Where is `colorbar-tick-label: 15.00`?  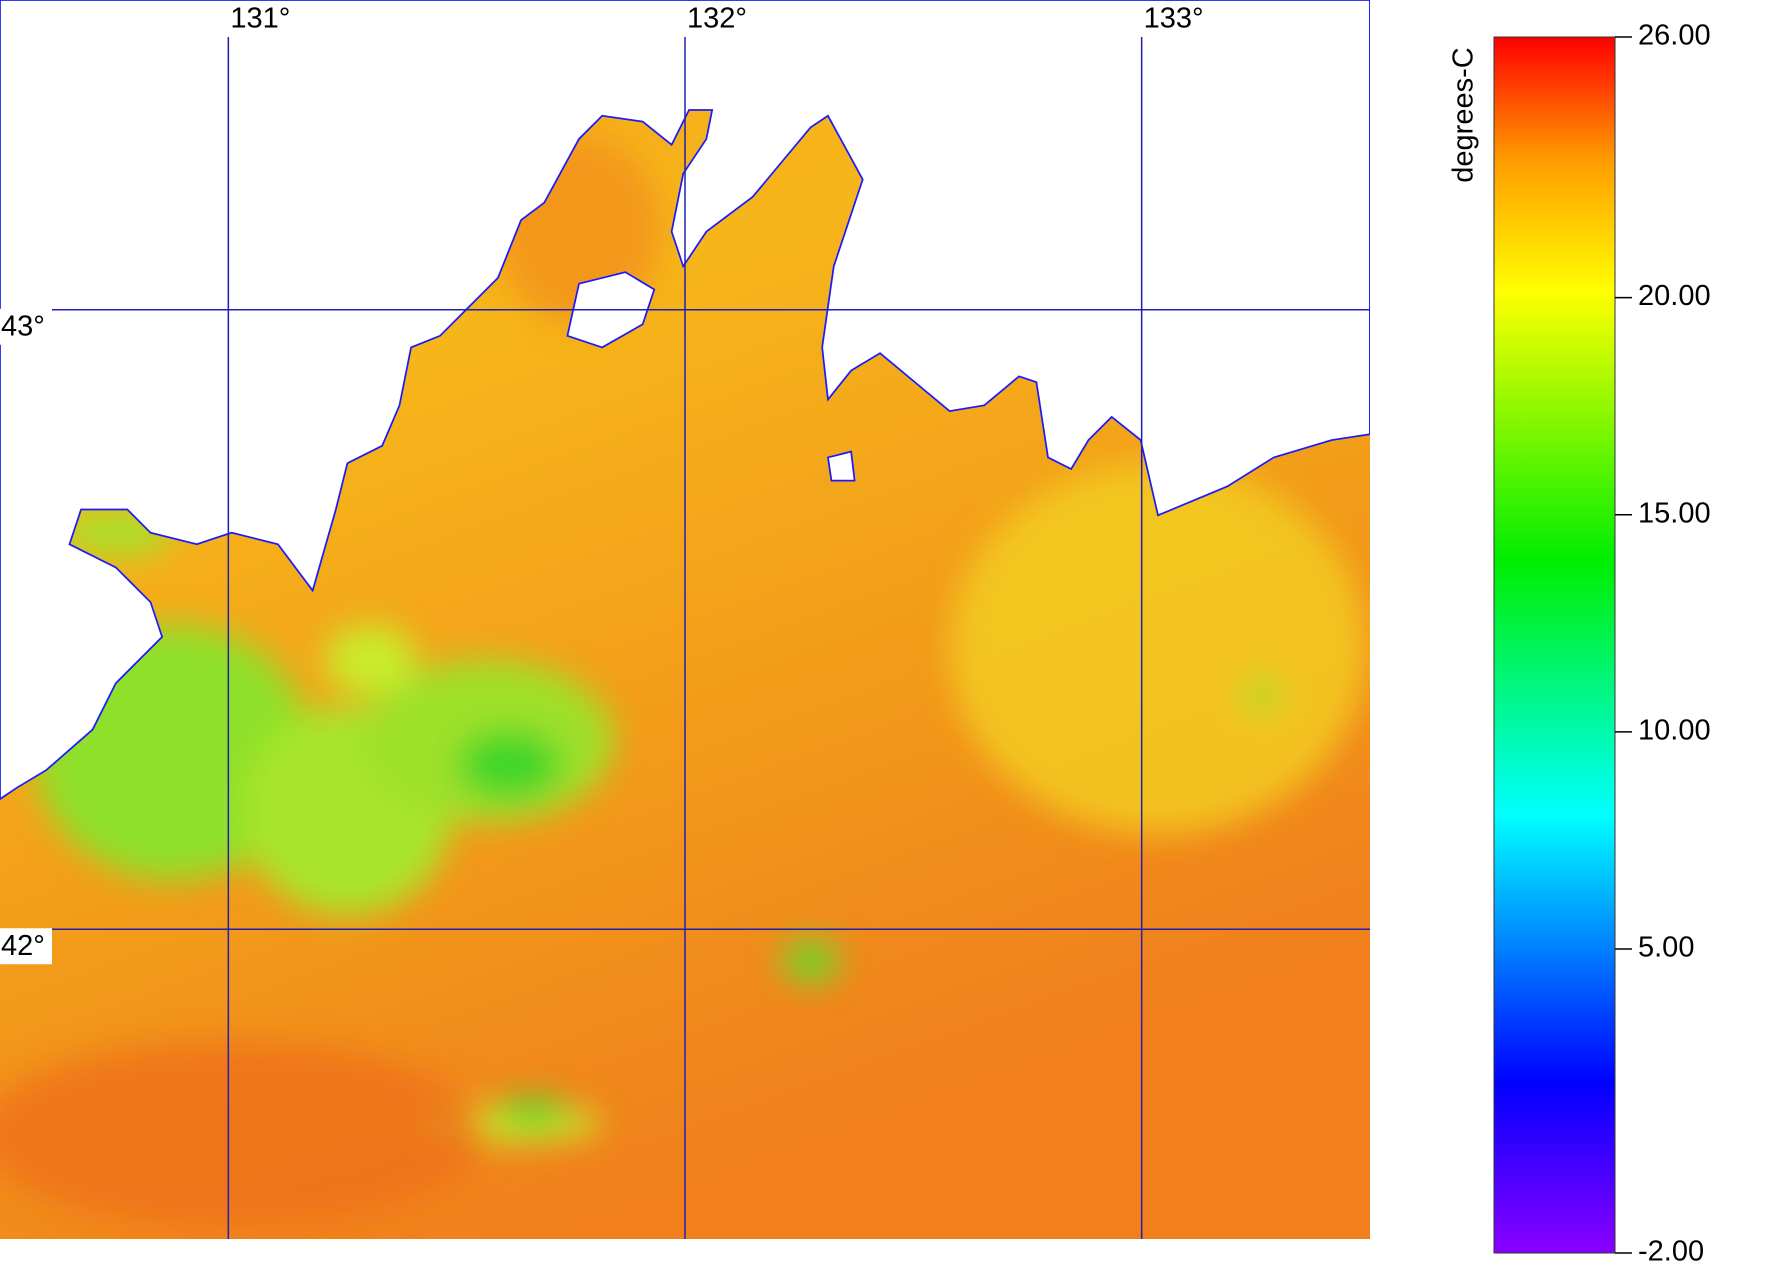
colorbar-tick-label: 15.00 is located at coordinates (1674, 513).